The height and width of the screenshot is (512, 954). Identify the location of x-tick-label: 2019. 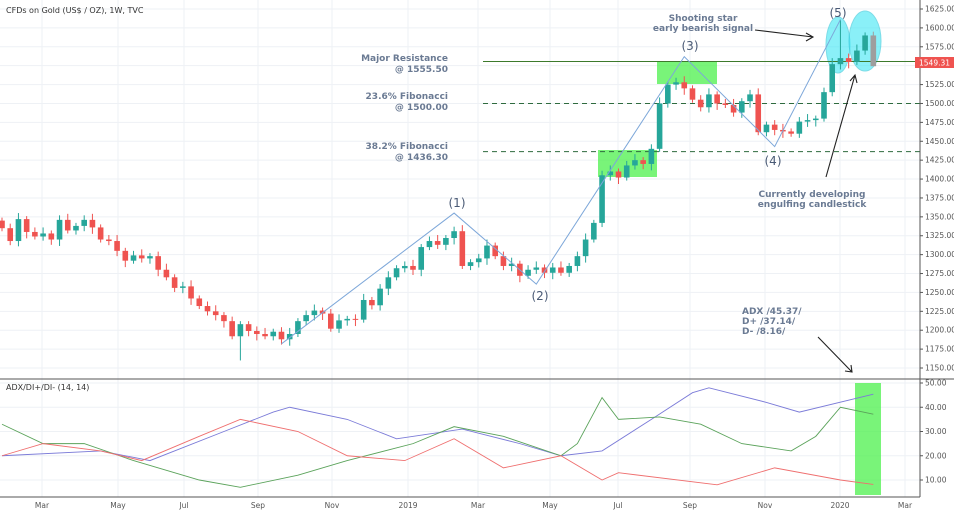
(407, 505).